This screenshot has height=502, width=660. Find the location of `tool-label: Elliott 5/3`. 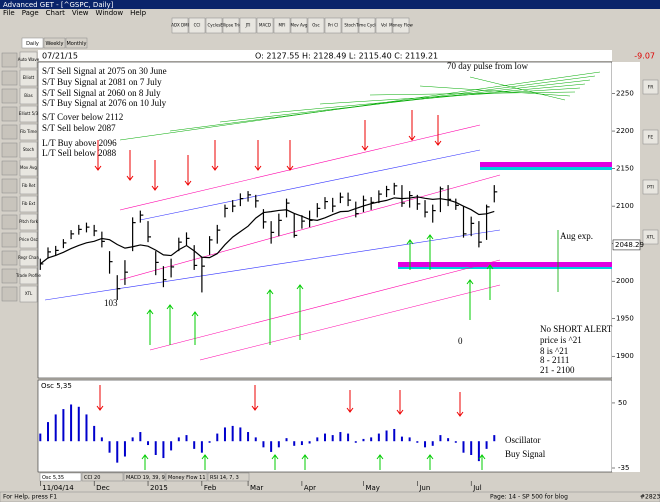

tool-label: Elliott 5/3 is located at coordinates (29, 113).